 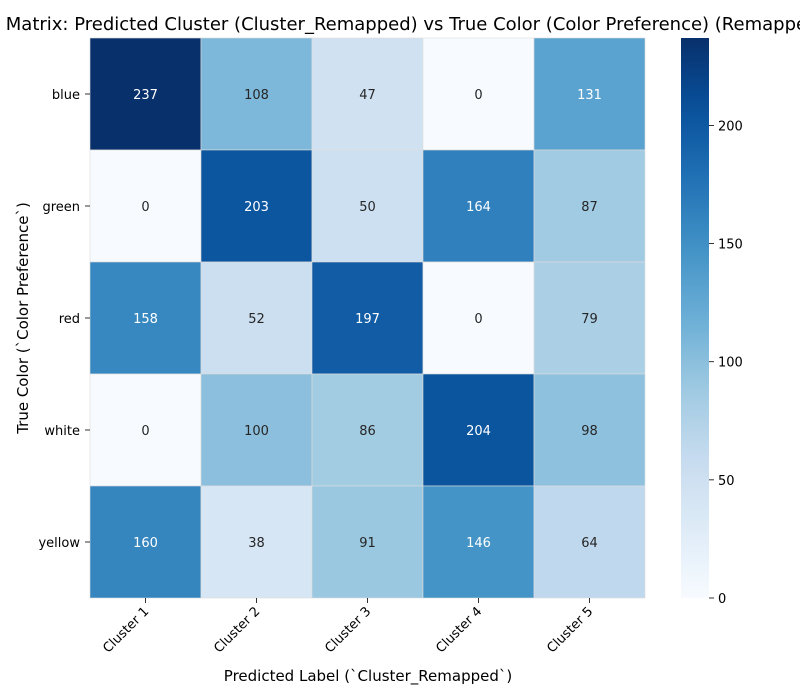 I want to click on cell-value-label: 79, so click(x=589, y=319).